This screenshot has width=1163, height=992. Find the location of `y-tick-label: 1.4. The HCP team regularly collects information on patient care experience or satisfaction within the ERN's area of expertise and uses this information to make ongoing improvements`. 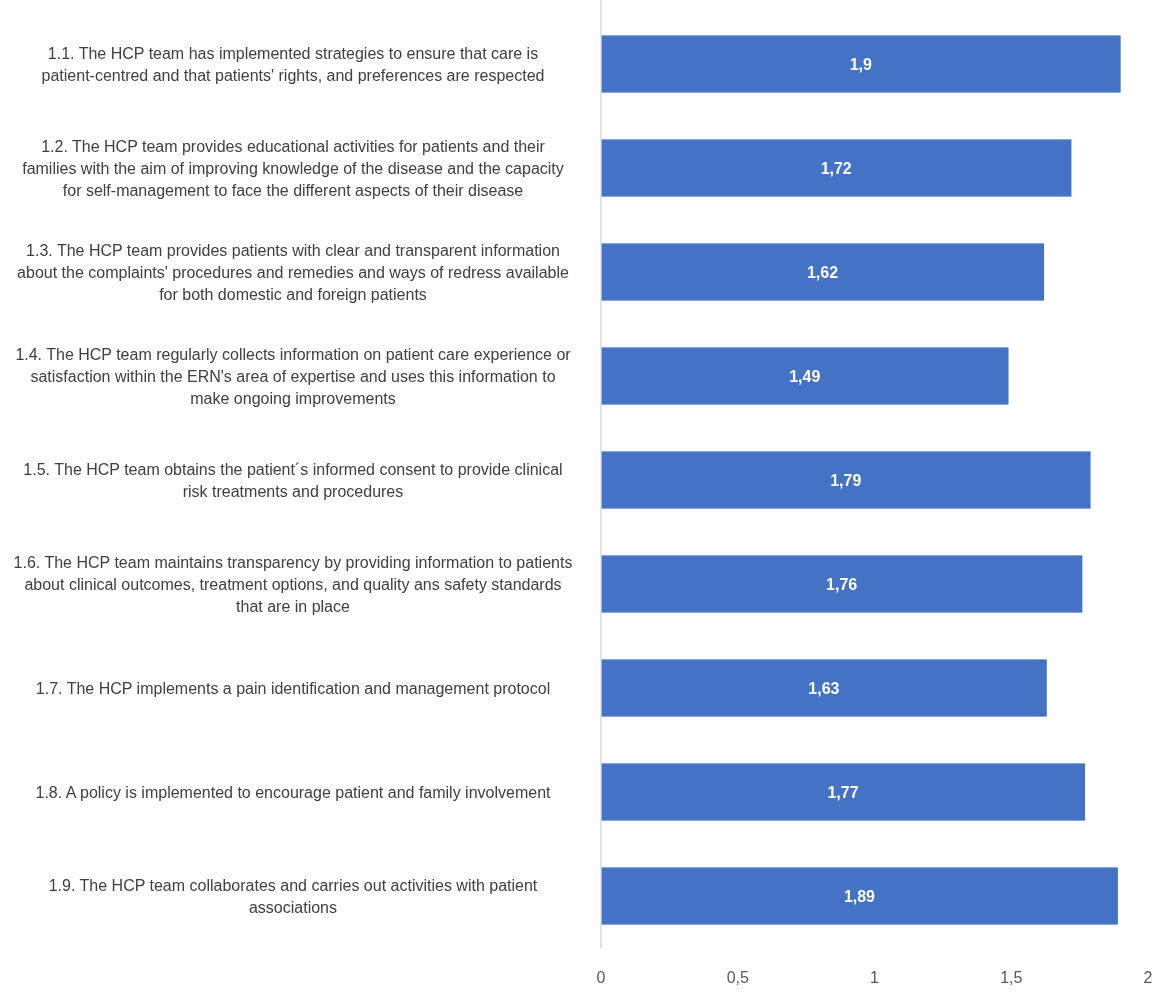

y-tick-label: 1.4. The HCP team regularly collects information on patient care experience or satisfaction within the ERN's area of expertise and uses this information to make ongoing improvements is located at coordinates (293, 376).